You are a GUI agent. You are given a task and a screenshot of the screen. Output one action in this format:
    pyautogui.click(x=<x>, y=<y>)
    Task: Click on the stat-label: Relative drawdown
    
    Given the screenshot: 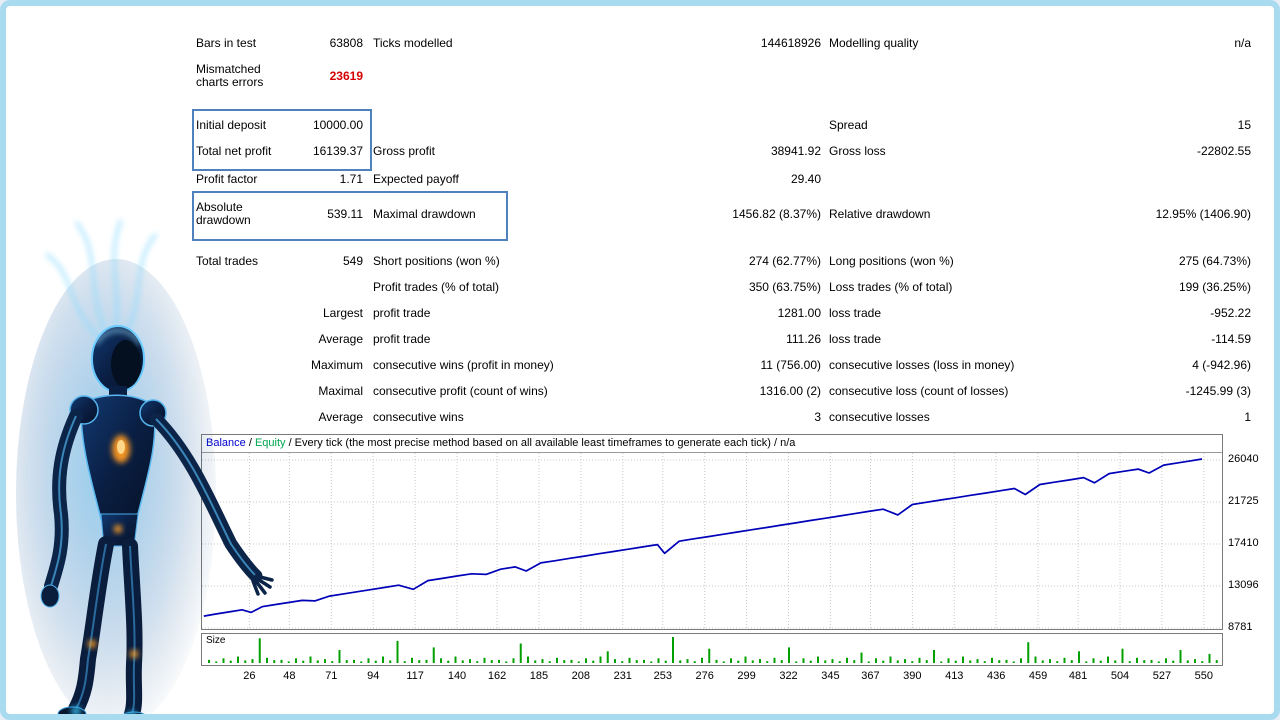 What is the action you would take?
    pyautogui.click(x=880, y=213)
    